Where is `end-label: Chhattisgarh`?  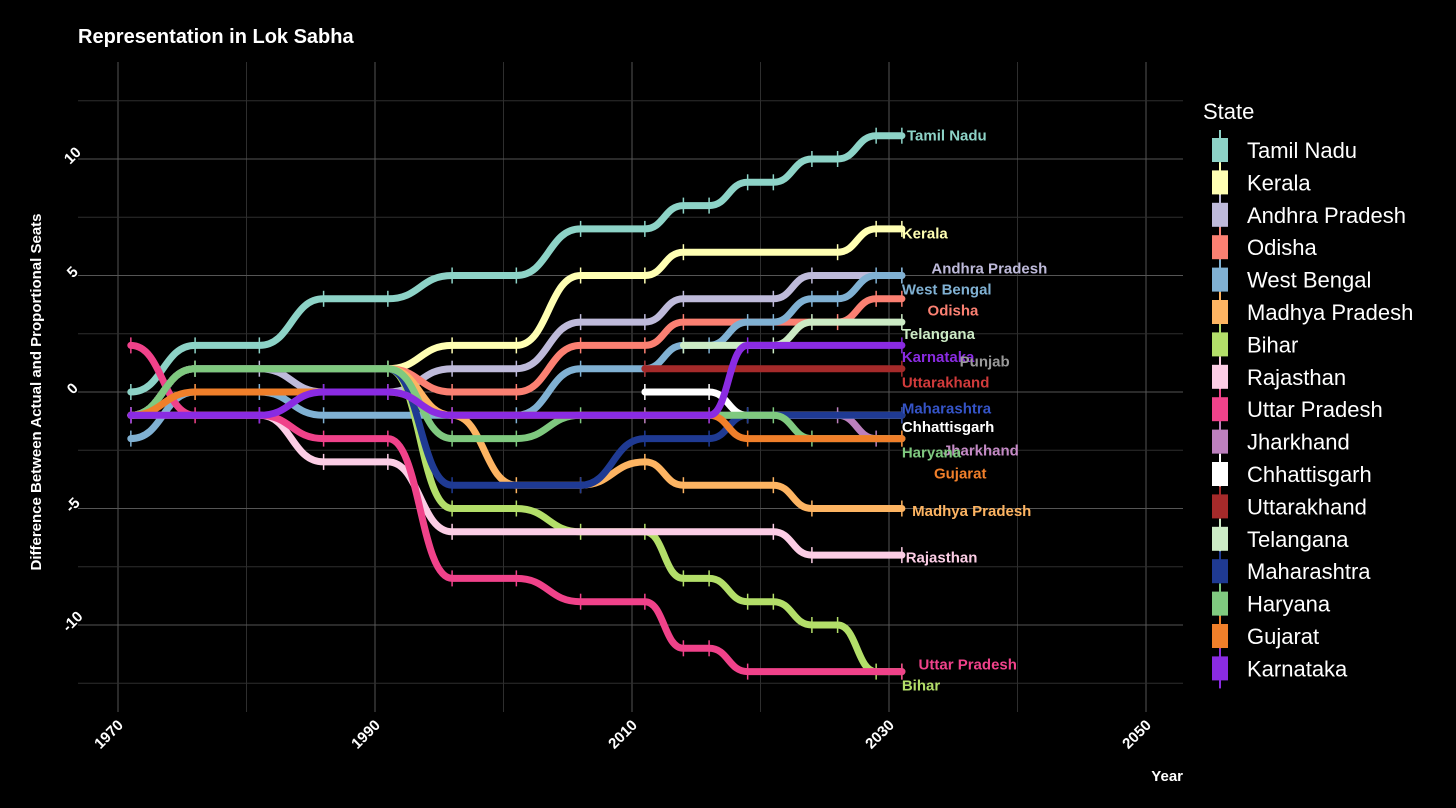
end-label: Chhattisgarh is located at coordinates (948, 427).